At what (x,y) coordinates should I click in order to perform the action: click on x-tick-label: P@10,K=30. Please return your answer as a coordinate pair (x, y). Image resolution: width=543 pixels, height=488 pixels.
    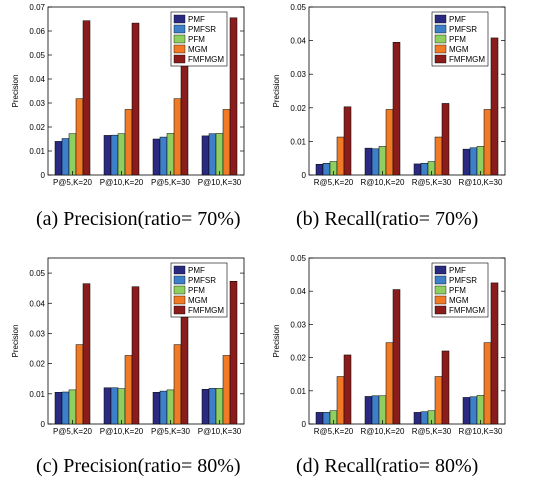
    Looking at the image, I should click on (220, 182).